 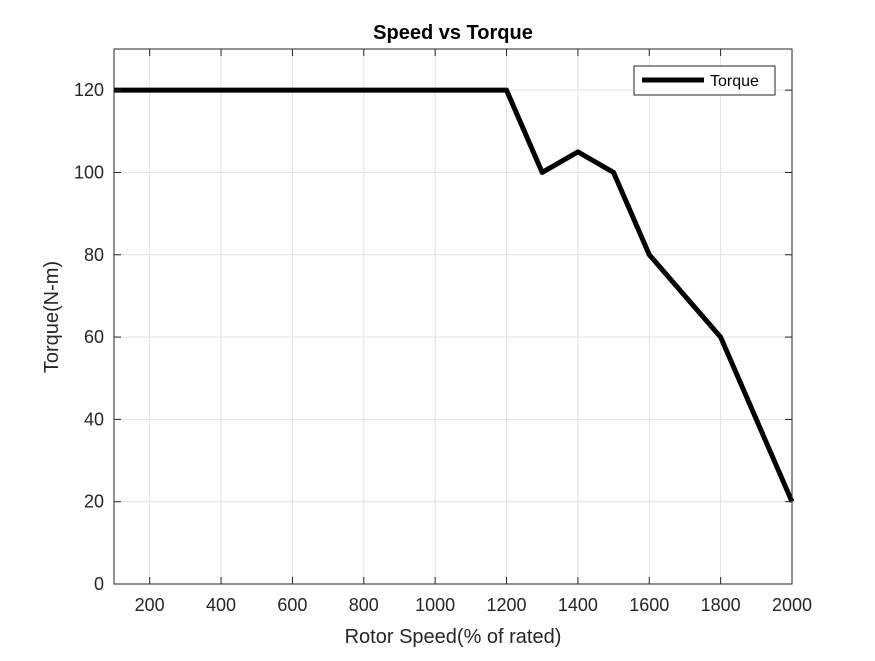 I want to click on x-tick-label: 200, so click(x=150, y=605).